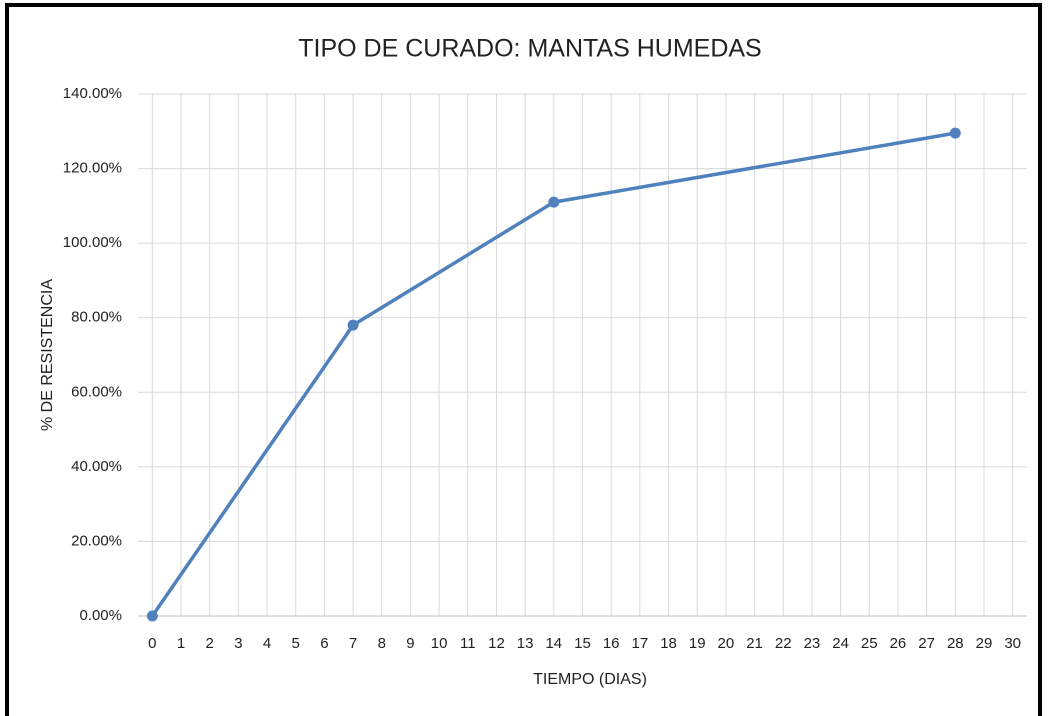 The width and height of the screenshot is (1048, 716). Describe the element at coordinates (525, 643) in the screenshot. I see `x-tick-label: 13` at that location.